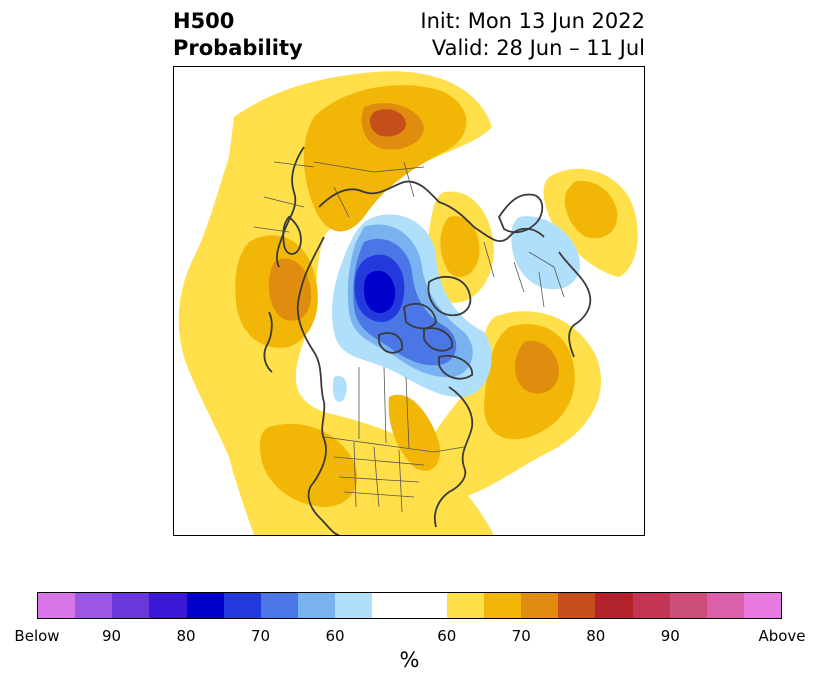 Image resolution: width=819 pixels, height=686 pixels. I want to click on title-line-1: H500, so click(204, 21).